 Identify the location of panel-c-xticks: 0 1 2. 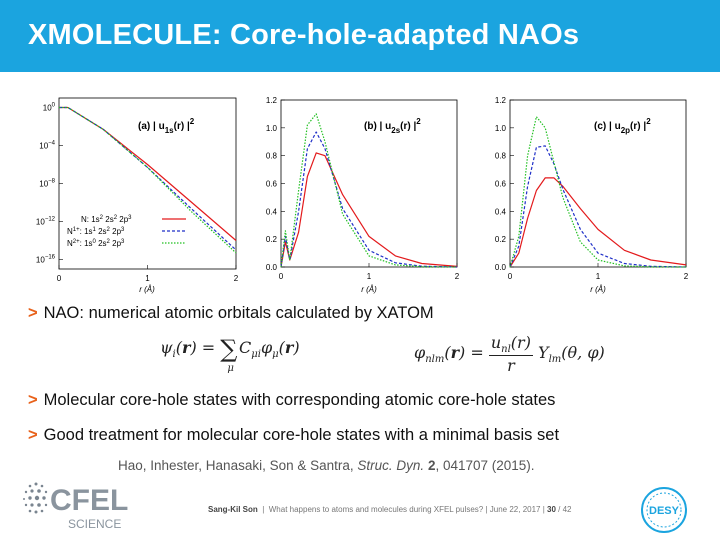
(598, 272).